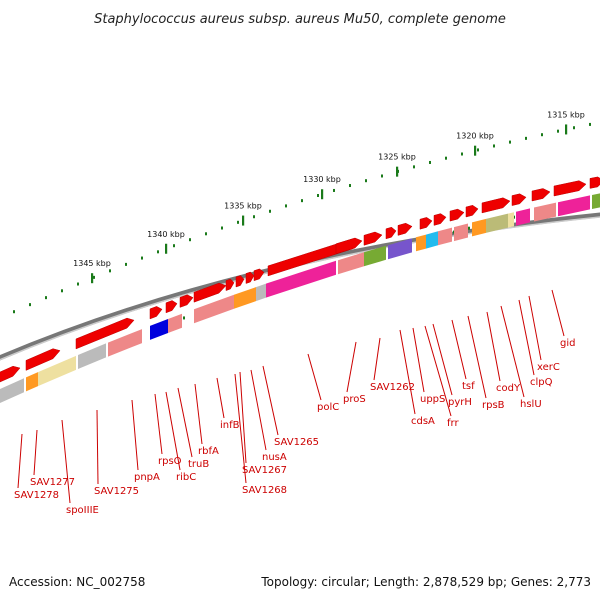 Image resolution: width=600 pixels, height=600 pixels. Describe the element at coordinates (432, 399) in the screenshot. I see `gene-label-upps: uppS` at that location.